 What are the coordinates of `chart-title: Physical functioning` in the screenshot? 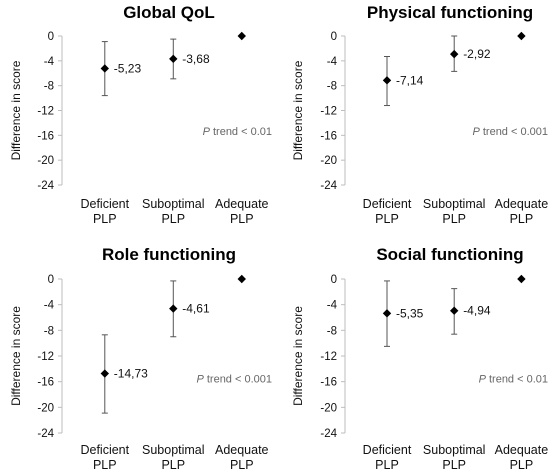 It's located at (450, 12).